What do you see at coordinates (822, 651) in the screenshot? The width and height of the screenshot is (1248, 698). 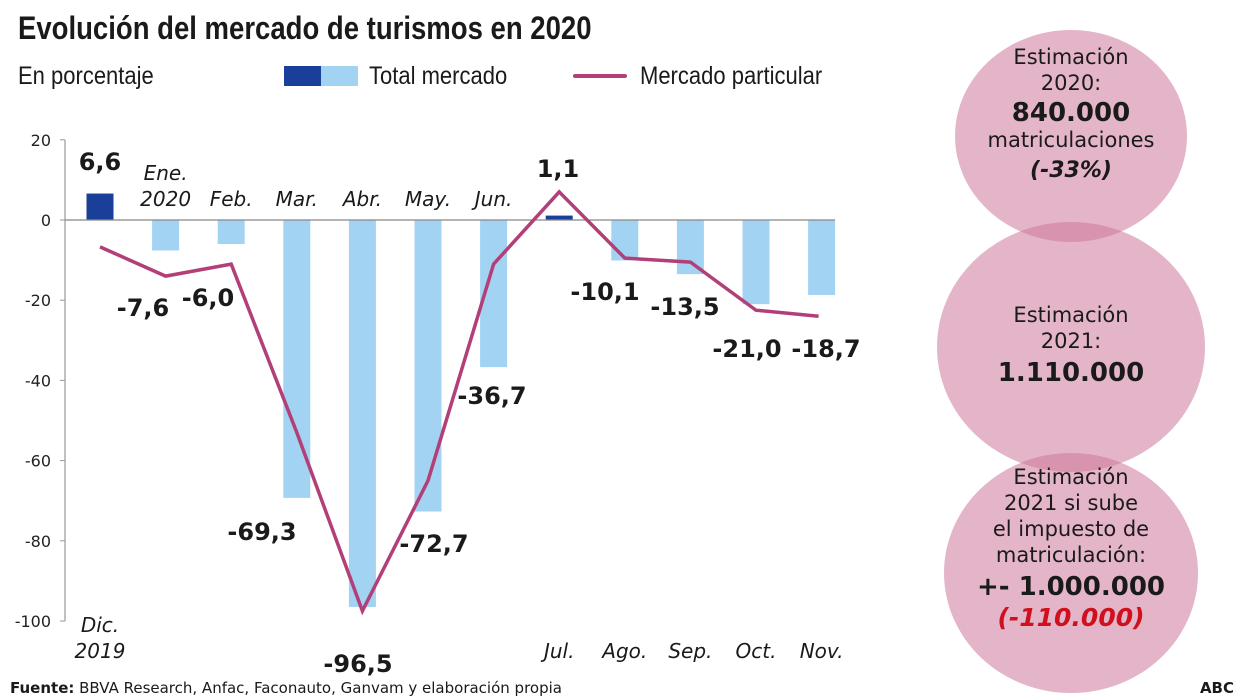 I see `x-tick-label: Nov.` at bounding box center [822, 651].